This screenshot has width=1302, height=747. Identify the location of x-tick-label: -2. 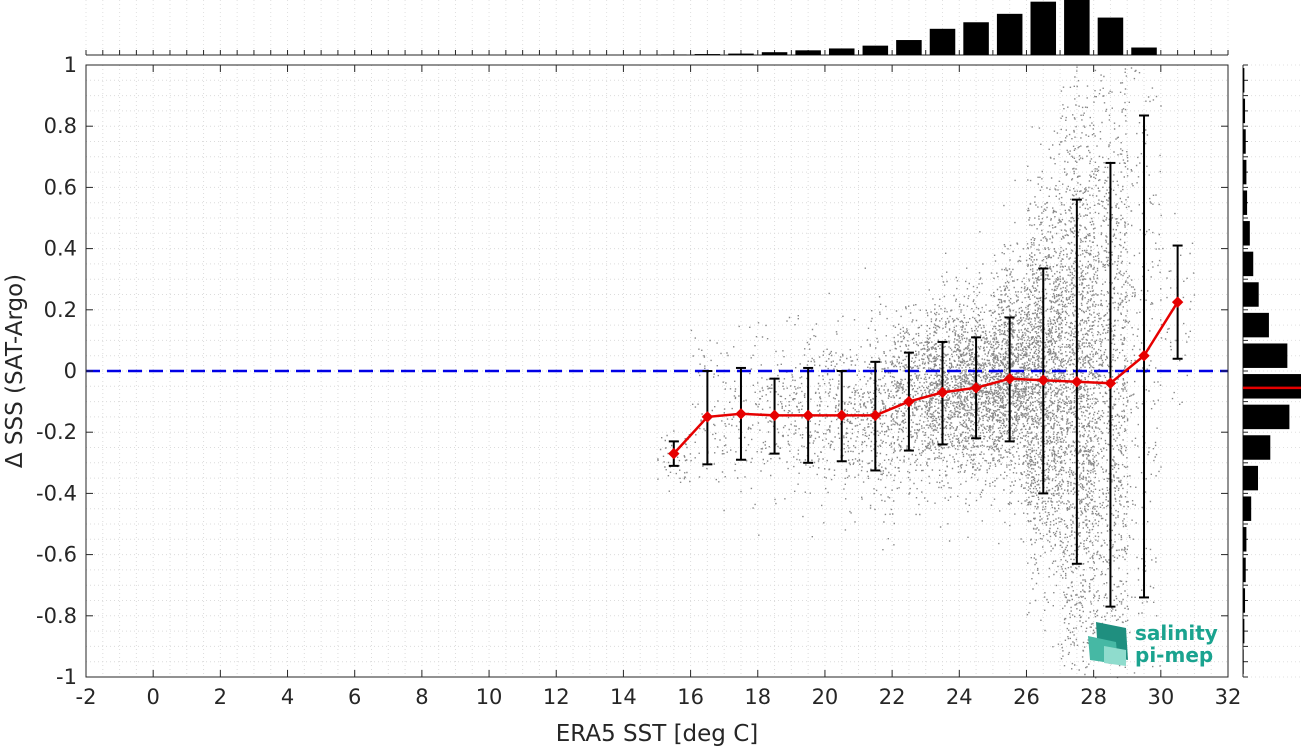
(86, 697).